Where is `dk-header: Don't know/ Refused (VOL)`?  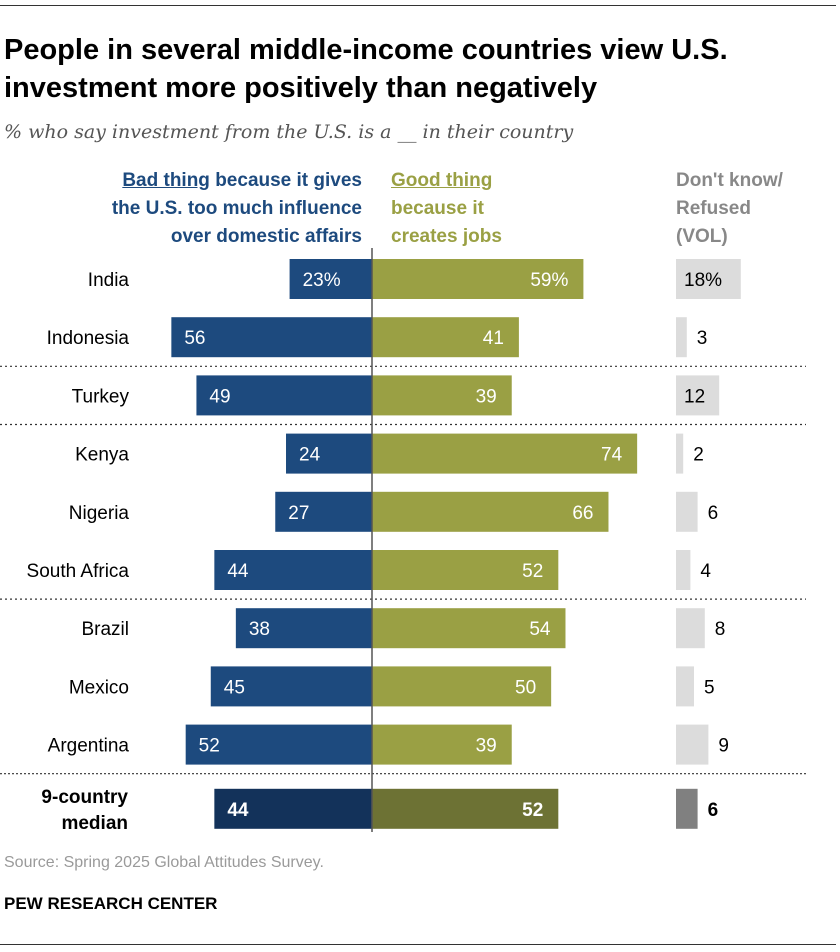 dk-header: Don't know/ Refused (VOL) is located at coordinates (729, 208).